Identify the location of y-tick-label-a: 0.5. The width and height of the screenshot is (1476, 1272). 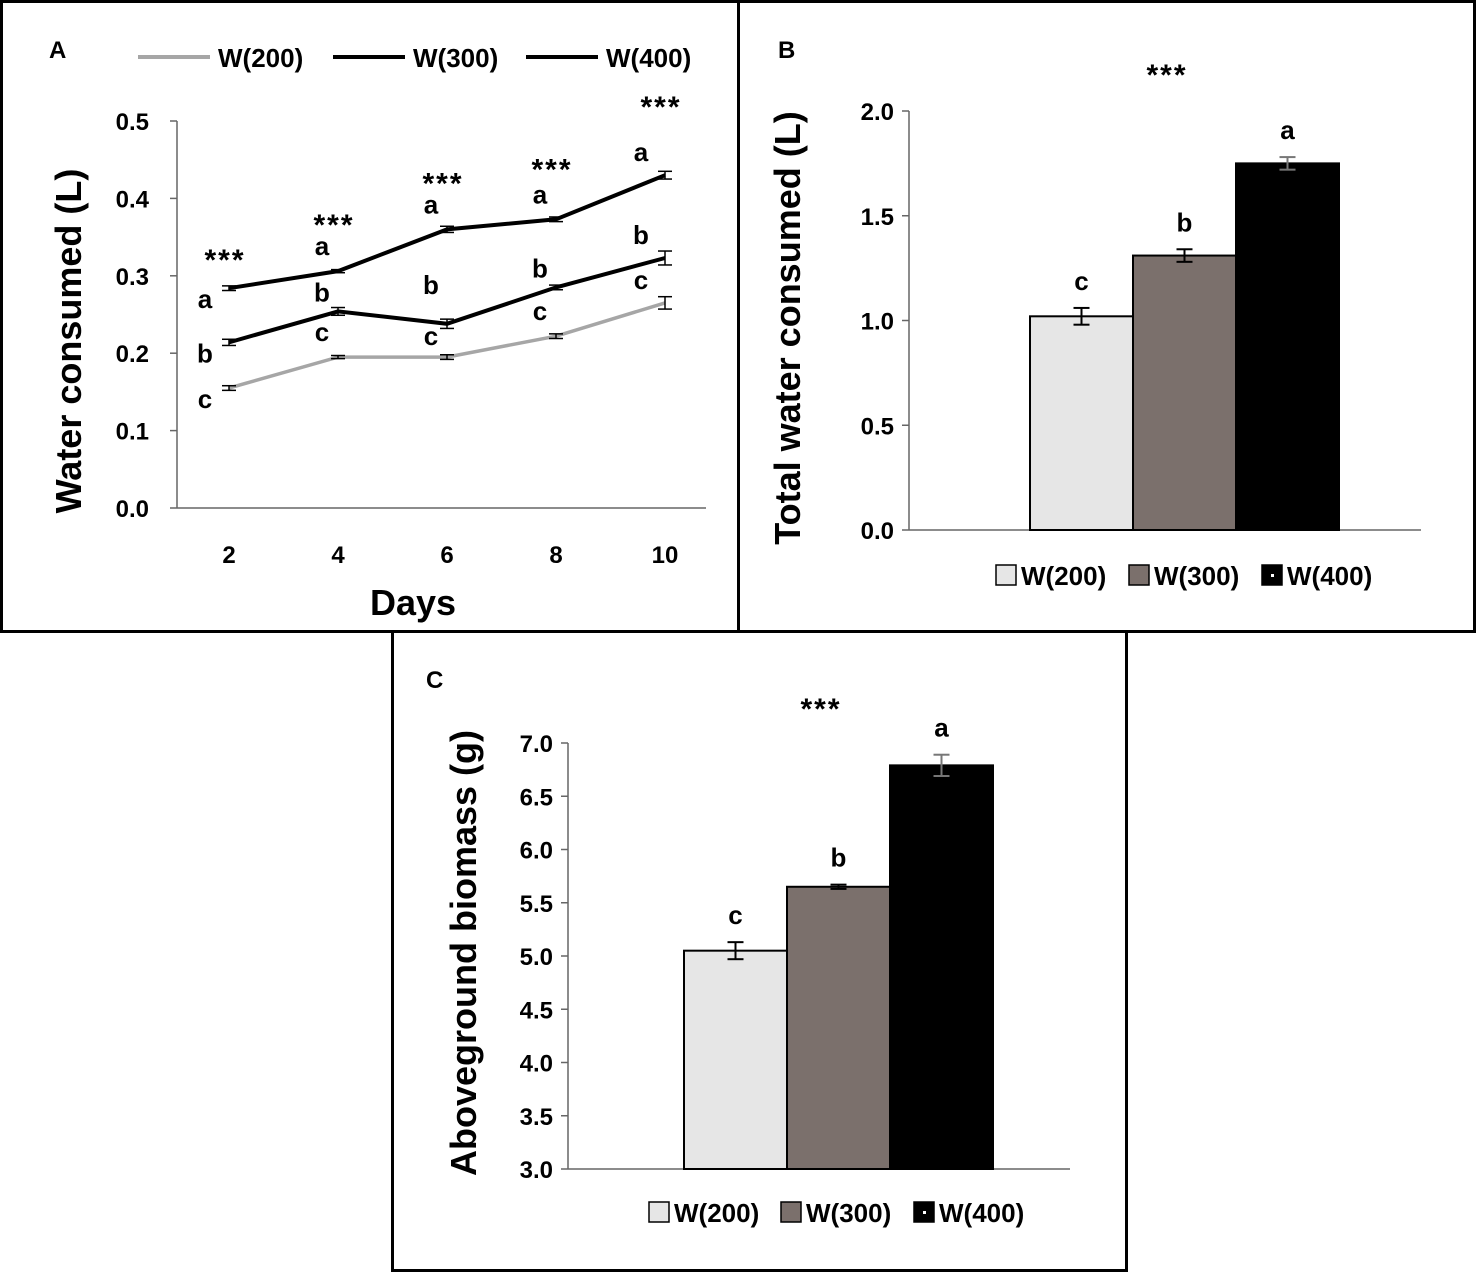
(132, 122).